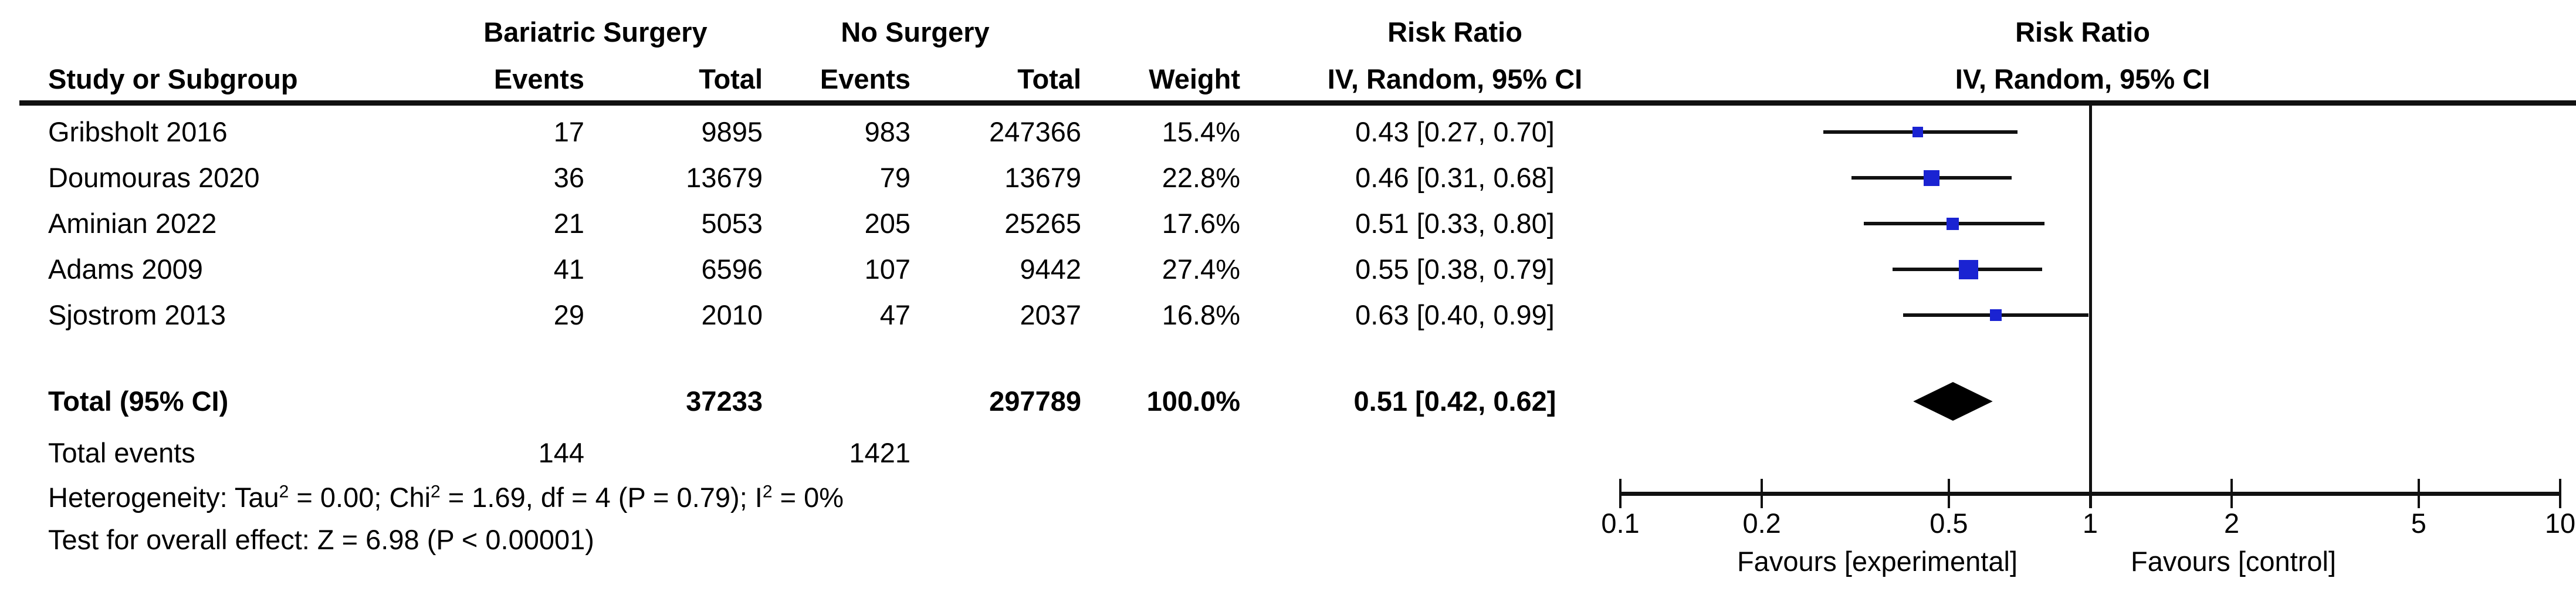 Image resolution: width=2576 pixels, height=605 pixels. Describe the element at coordinates (1455, 223) in the screenshot. I see `study-ci-text: 0.51 [0.33, 0.80]` at that location.